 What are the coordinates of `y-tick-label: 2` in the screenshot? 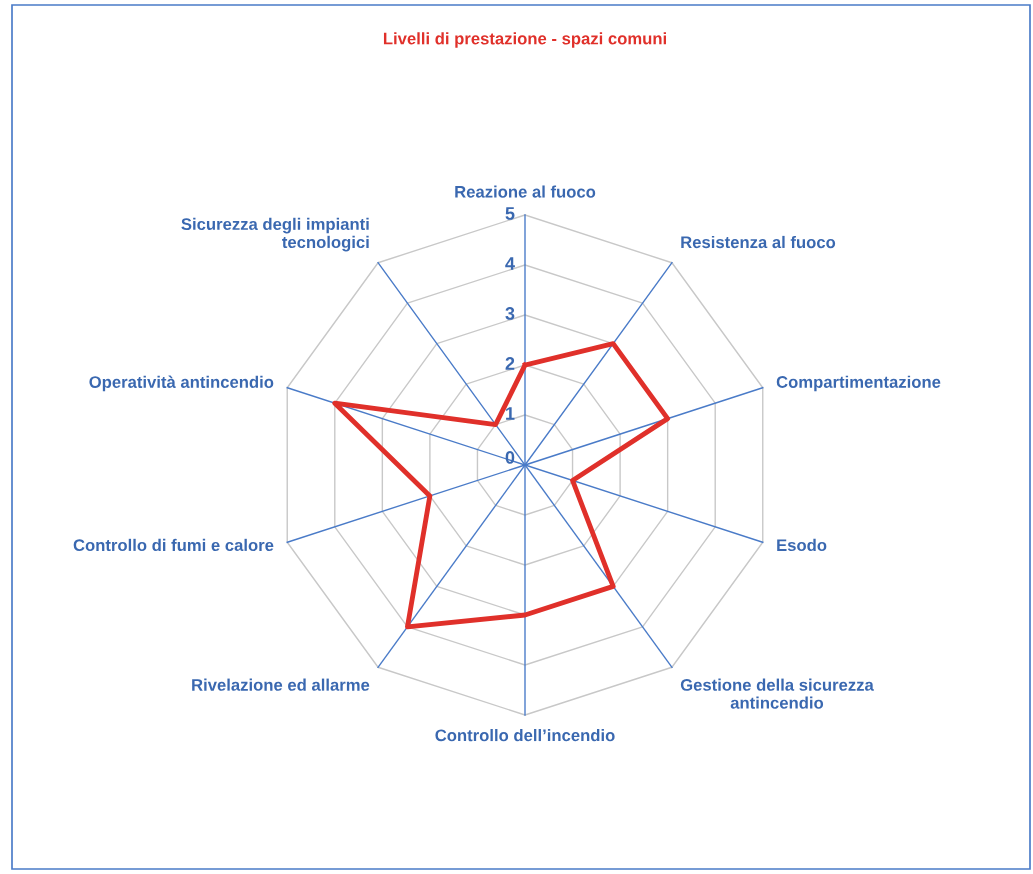 It's located at (510, 363).